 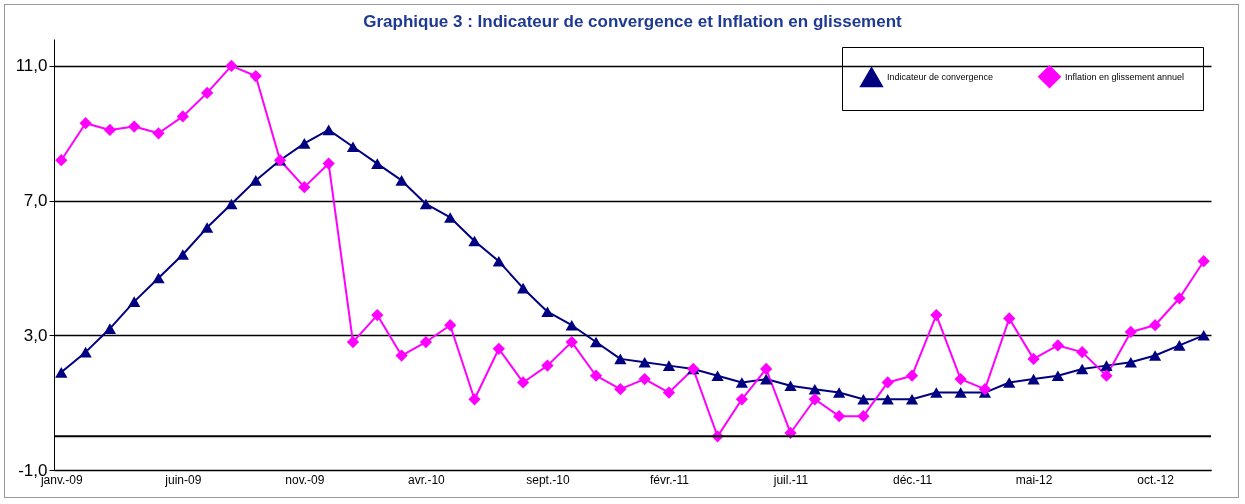 What do you see at coordinates (633, 21) in the screenshot?
I see `chart-title: Graphique 3 : Indicateur de convergence et Inflation en glissement` at bounding box center [633, 21].